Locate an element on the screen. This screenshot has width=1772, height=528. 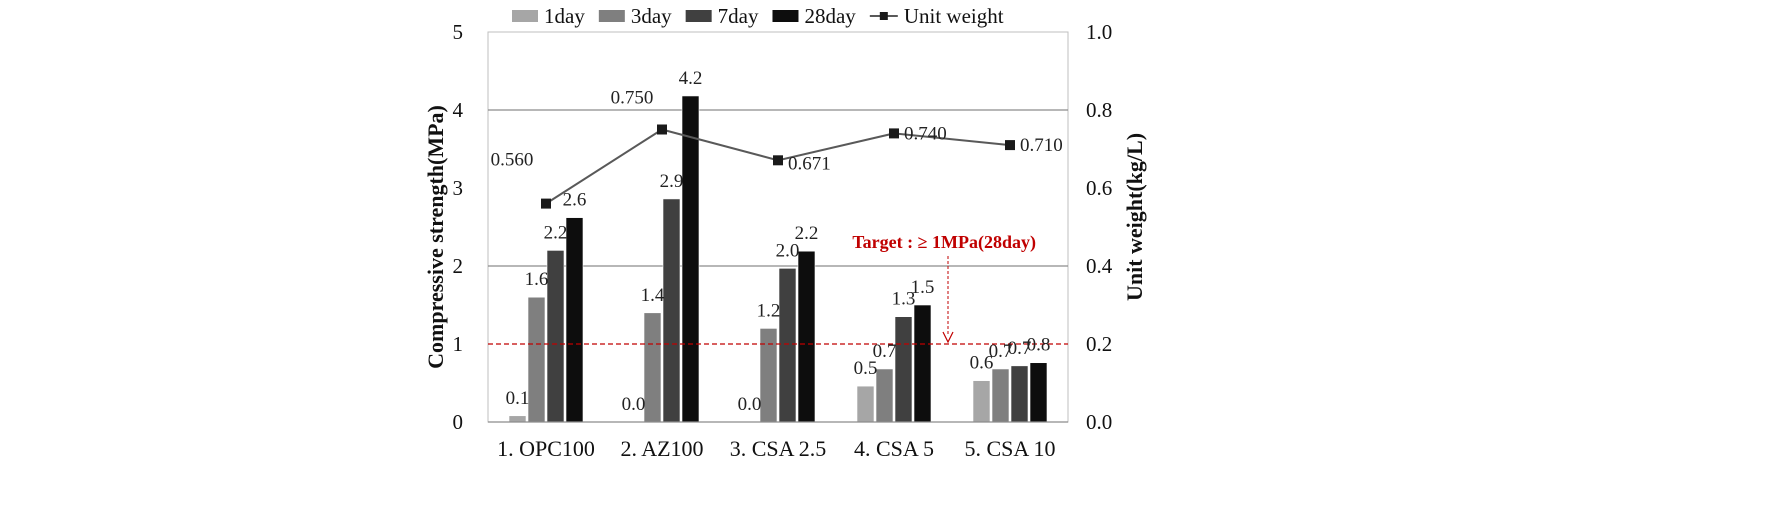
target-layer: Target : ≥ 1MPa(28day) is located at coordinates (778, 288).